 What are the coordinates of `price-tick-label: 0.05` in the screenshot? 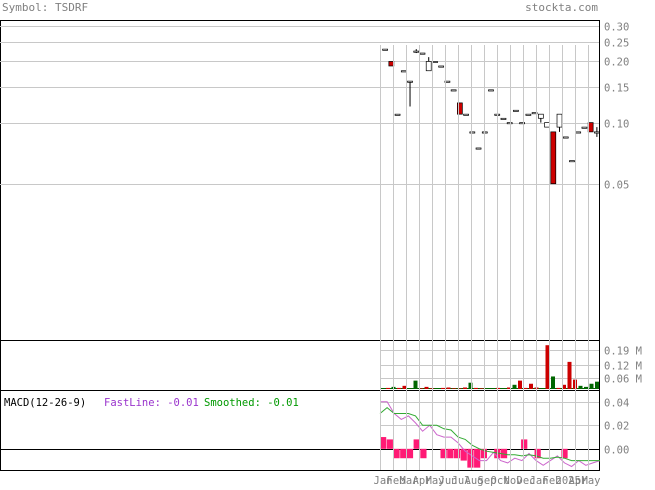 It's located at (616, 186).